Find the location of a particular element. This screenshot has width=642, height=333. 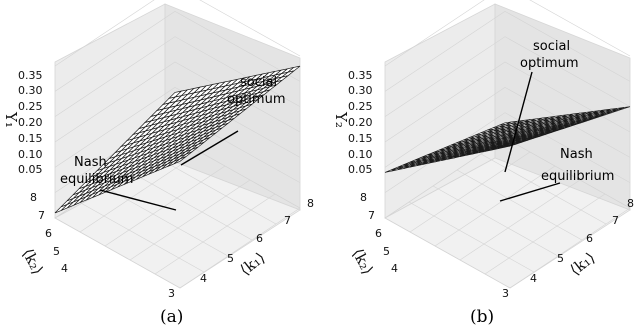

z-axis-label: Y₁ is located at coordinates (11, 119).